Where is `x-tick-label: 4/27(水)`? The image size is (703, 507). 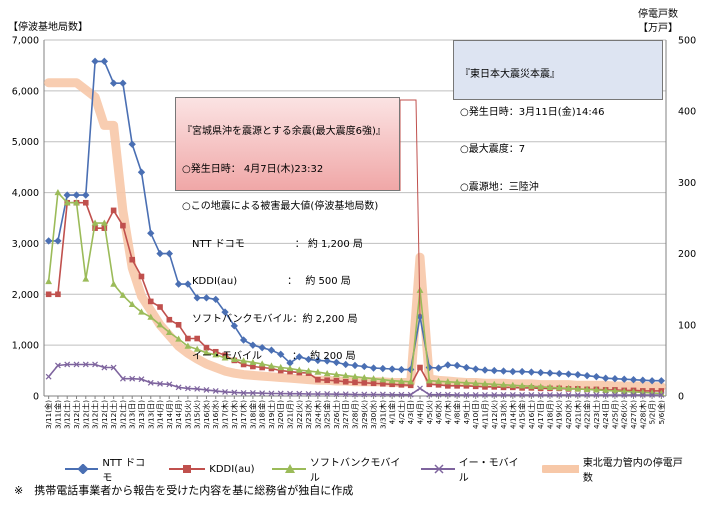 x-tick-label: 4/27(水) is located at coordinates (633, 414).